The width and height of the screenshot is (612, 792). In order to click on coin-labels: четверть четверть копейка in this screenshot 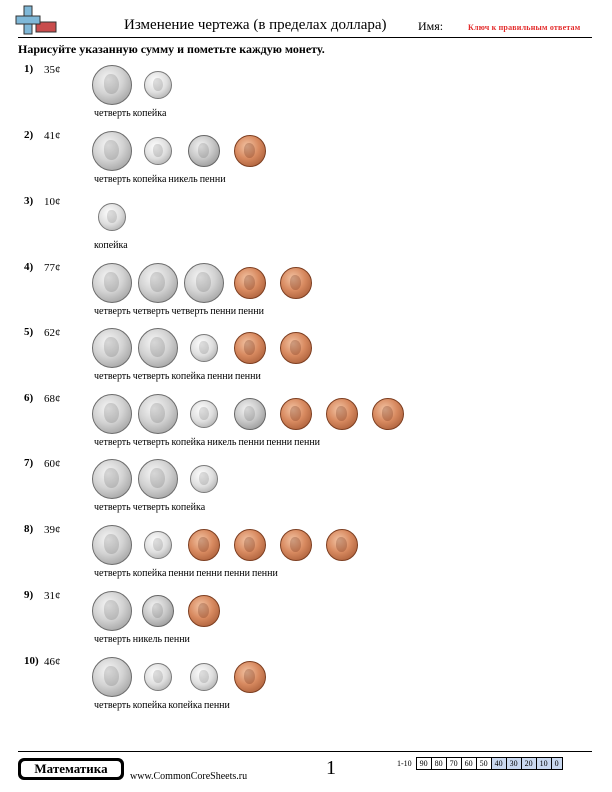, I will do `click(150, 507)`.